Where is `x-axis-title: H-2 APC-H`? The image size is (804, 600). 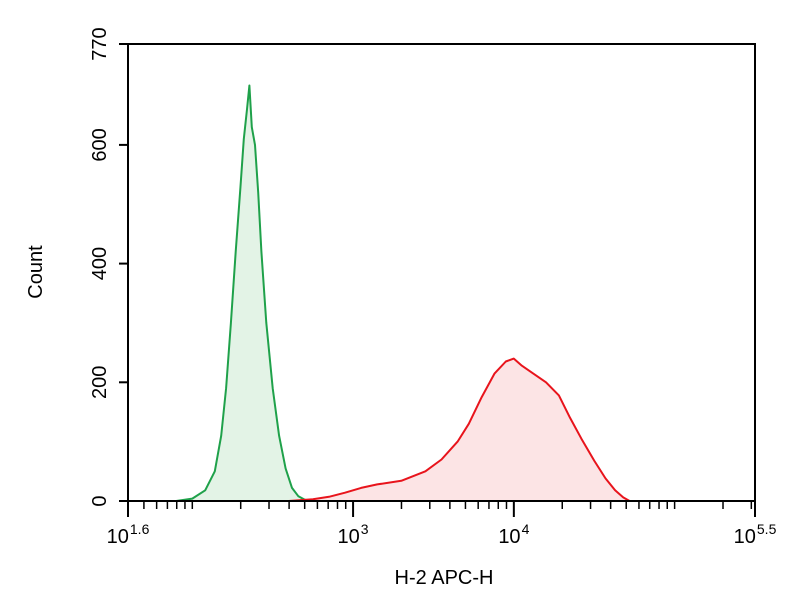 x-axis-title: H-2 APC-H is located at coordinates (444, 578).